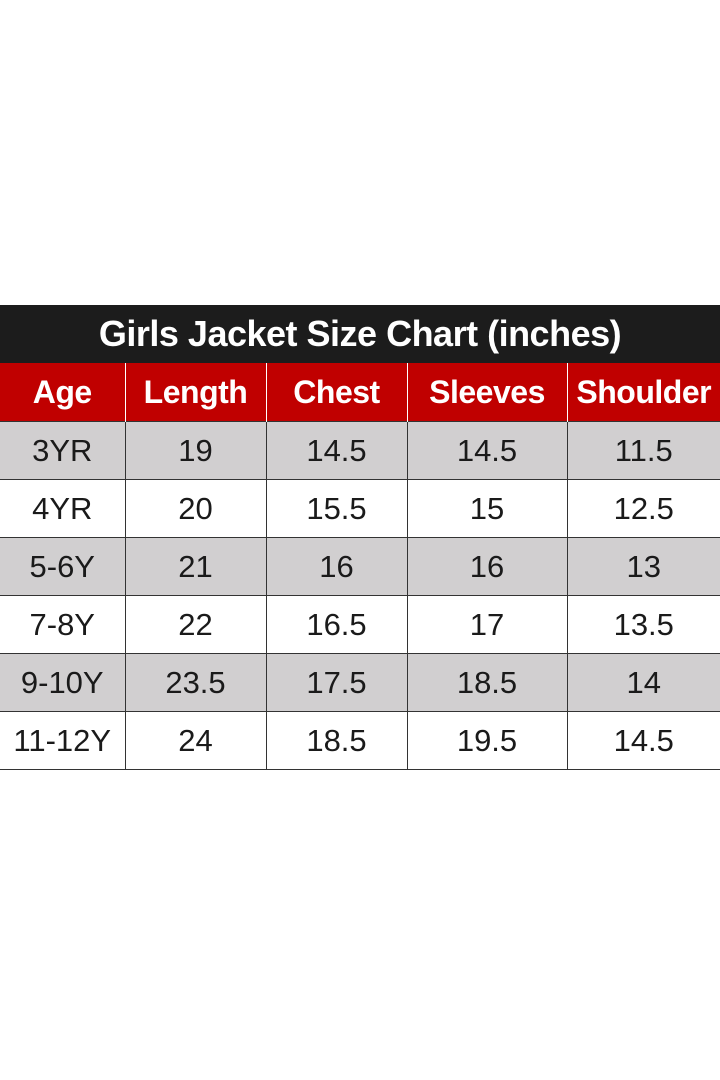  I want to click on header-age: Age, so click(63, 392).